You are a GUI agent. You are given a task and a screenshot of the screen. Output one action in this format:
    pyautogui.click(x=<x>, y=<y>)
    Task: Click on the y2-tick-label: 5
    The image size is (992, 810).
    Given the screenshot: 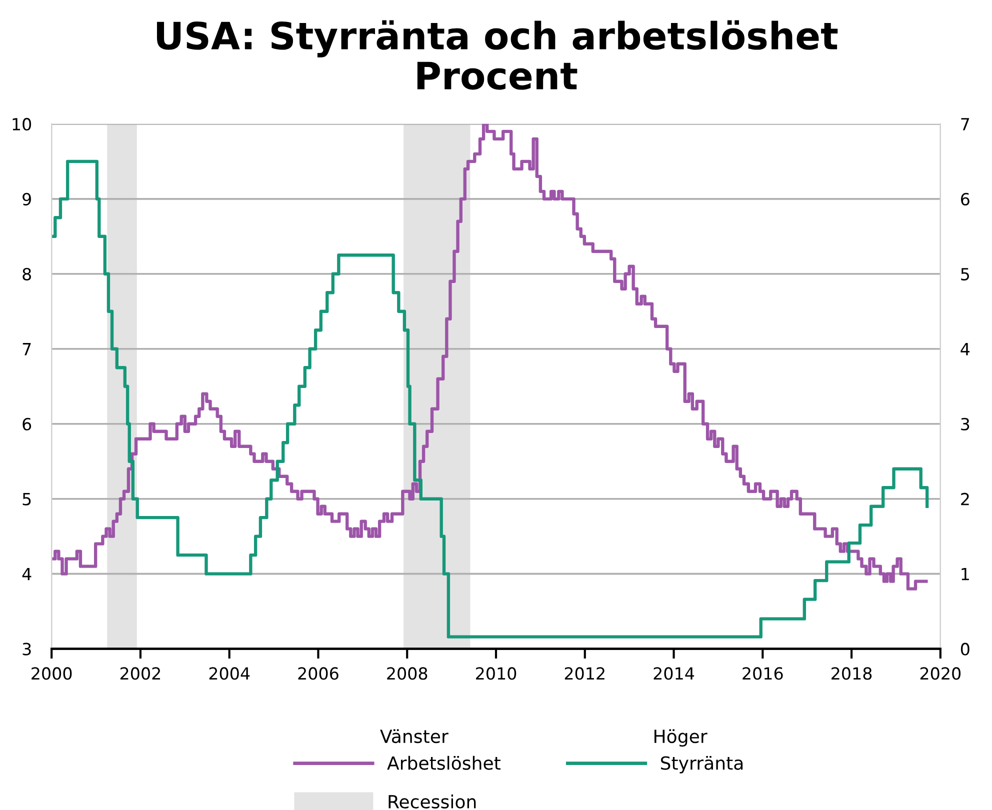 What is the action you would take?
    pyautogui.click(x=965, y=274)
    